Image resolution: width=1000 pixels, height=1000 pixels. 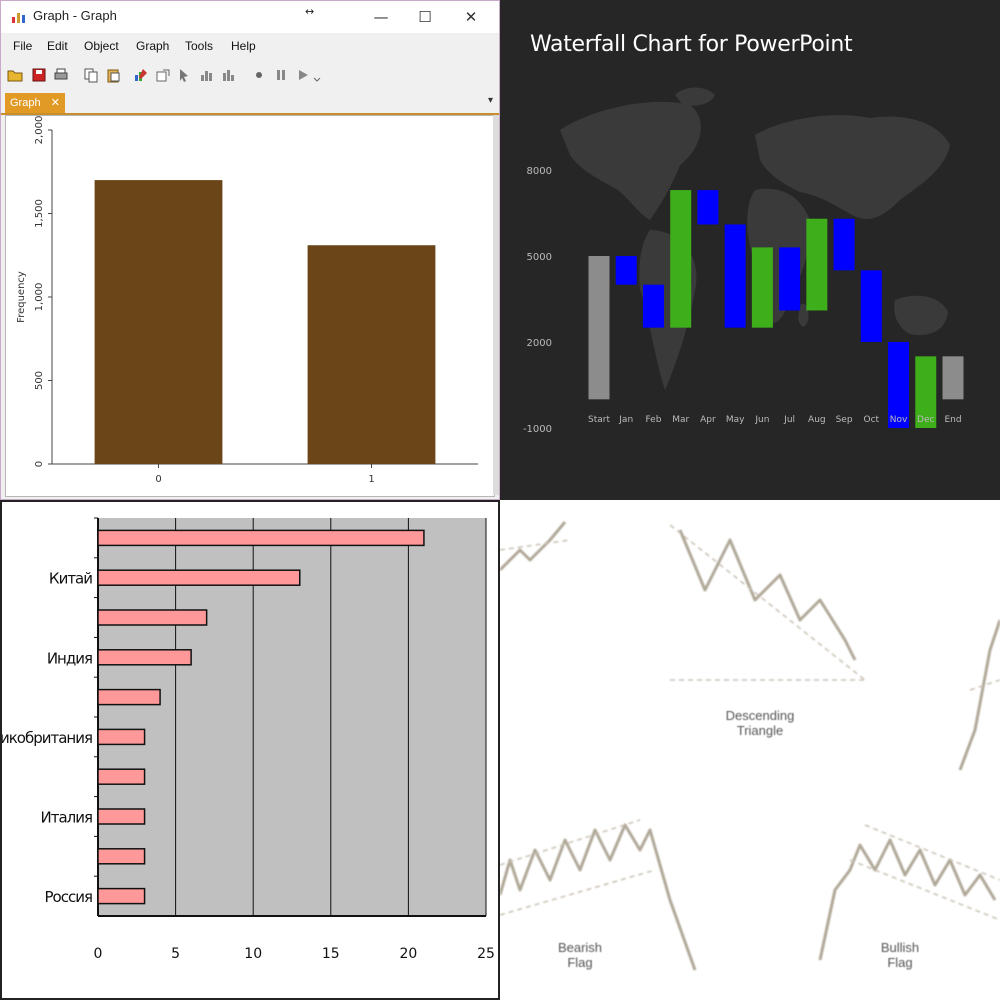 I want to click on pattern-fragment-right, so click(x=979, y=695).